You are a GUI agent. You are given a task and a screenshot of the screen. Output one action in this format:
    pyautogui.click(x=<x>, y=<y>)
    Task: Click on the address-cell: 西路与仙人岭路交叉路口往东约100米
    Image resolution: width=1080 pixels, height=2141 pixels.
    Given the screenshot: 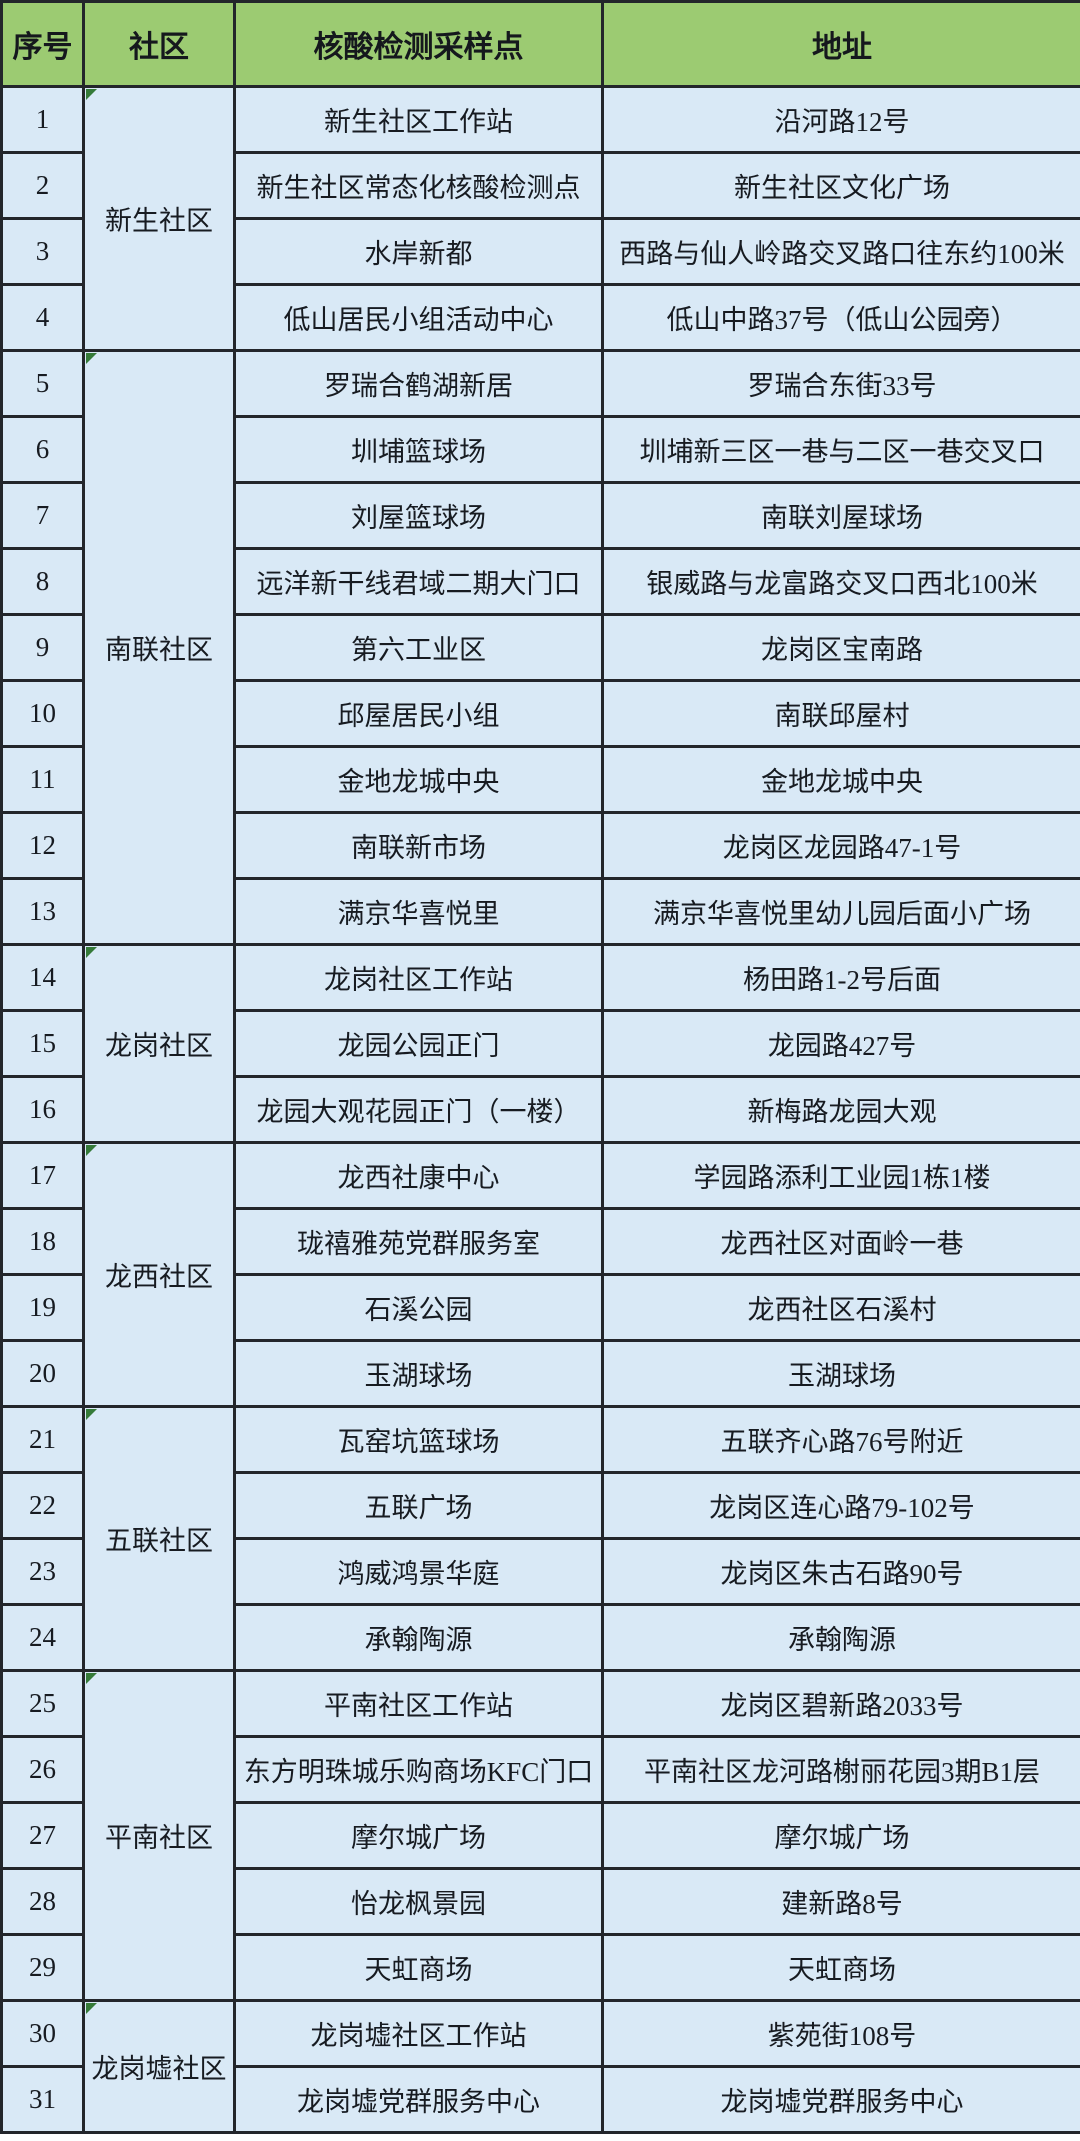 What is the action you would take?
    pyautogui.click(x=840, y=251)
    